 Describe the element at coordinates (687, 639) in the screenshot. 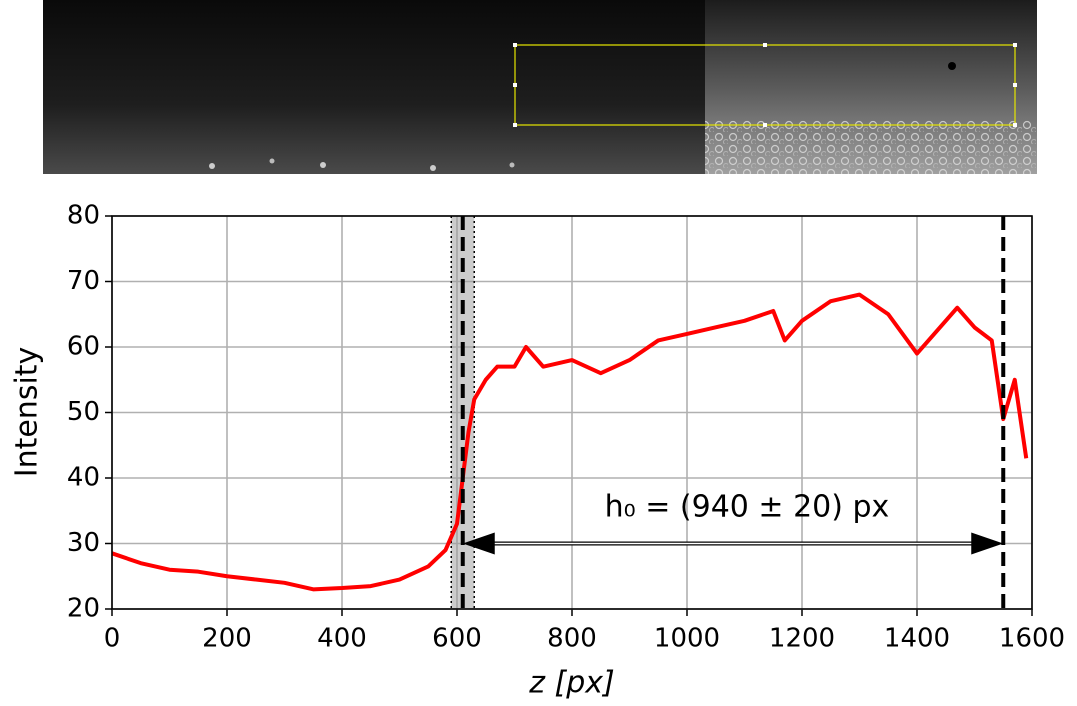

I see `x-tick-label: 1000` at that location.